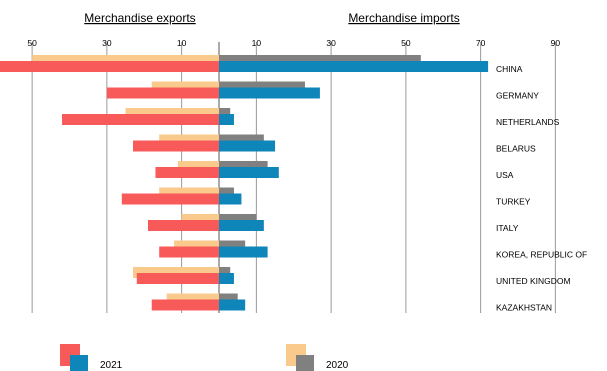  Describe the element at coordinates (32, 43) in the screenshot. I see `tick-label-left-50: 50` at that location.